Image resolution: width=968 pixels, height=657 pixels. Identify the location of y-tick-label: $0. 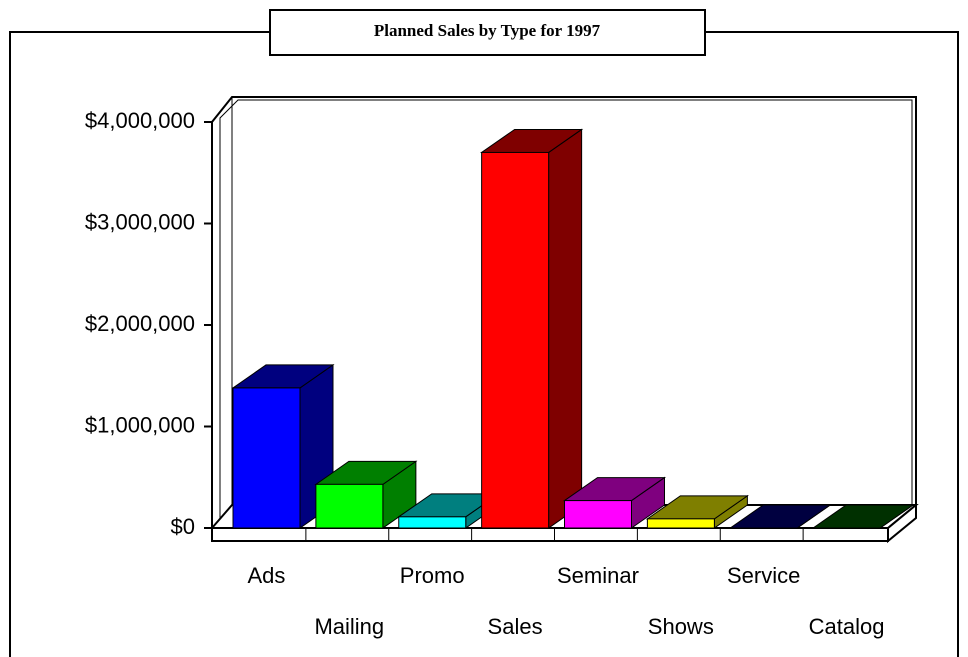
(183, 526).